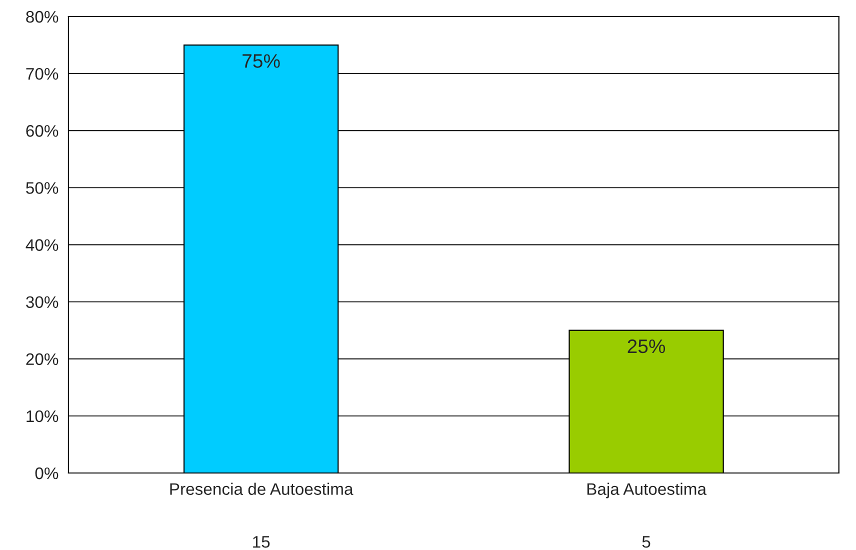  What do you see at coordinates (42, 188) in the screenshot?
I see `y-tick-label: 50%` at bounding box center [42, 188].